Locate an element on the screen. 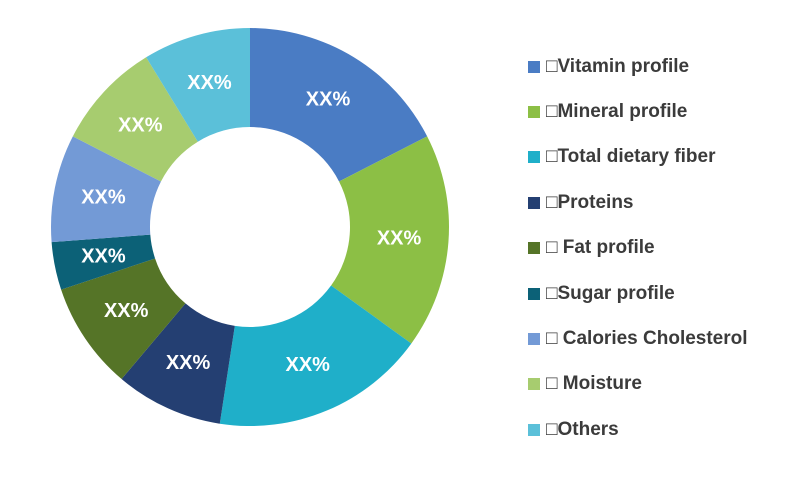 The image size is (800, 479). legend-item-calories-cholesterol: □ Calories Cholesterol is located at coordinates (662, 338).